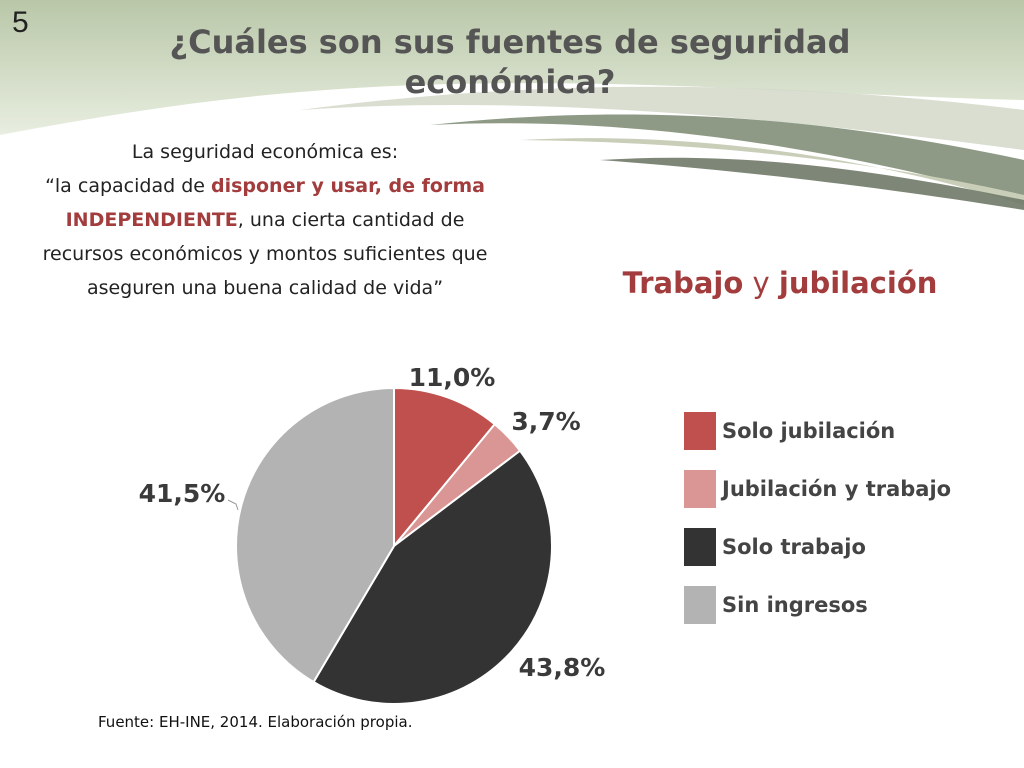 Image resolution: width=1024 pixels, height=768 pixels. What do you see at coordinates (20, 22) in the screenshot?
I see `slide-number: 5` at bounding box center [20, 22].